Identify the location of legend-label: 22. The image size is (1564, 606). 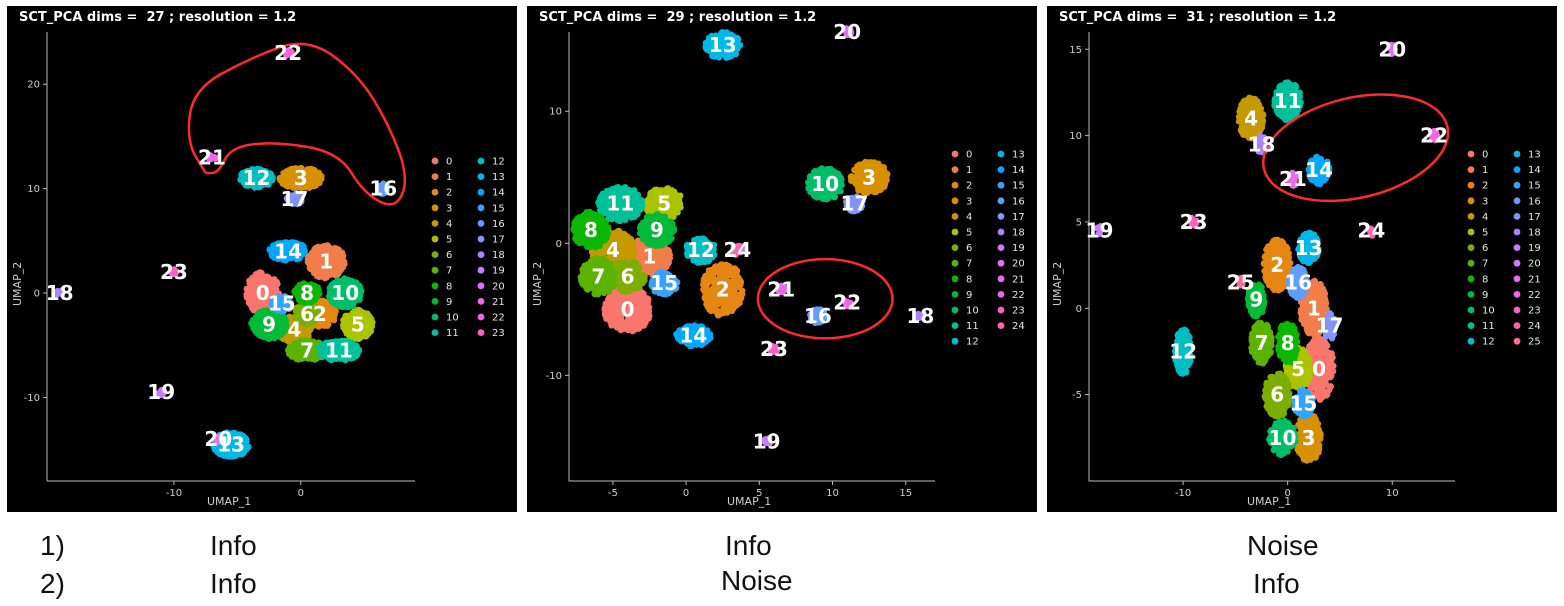
(498, 318).